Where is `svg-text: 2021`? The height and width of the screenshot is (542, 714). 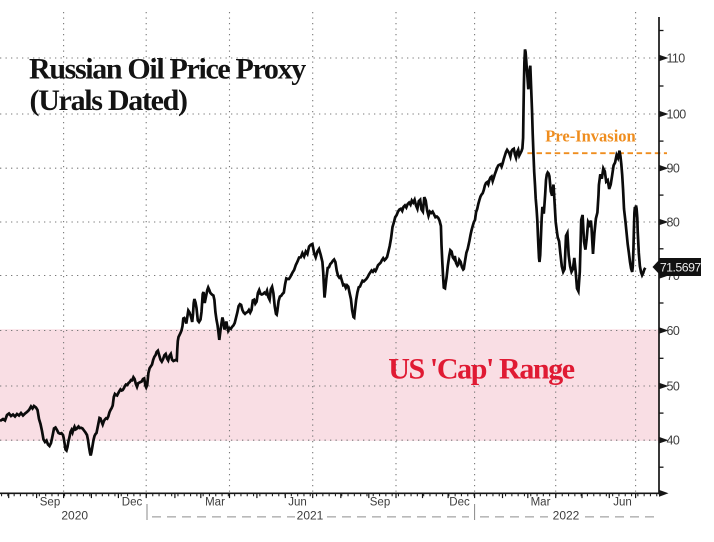
svg-text: 2021 is located at coordinates (310, 516).